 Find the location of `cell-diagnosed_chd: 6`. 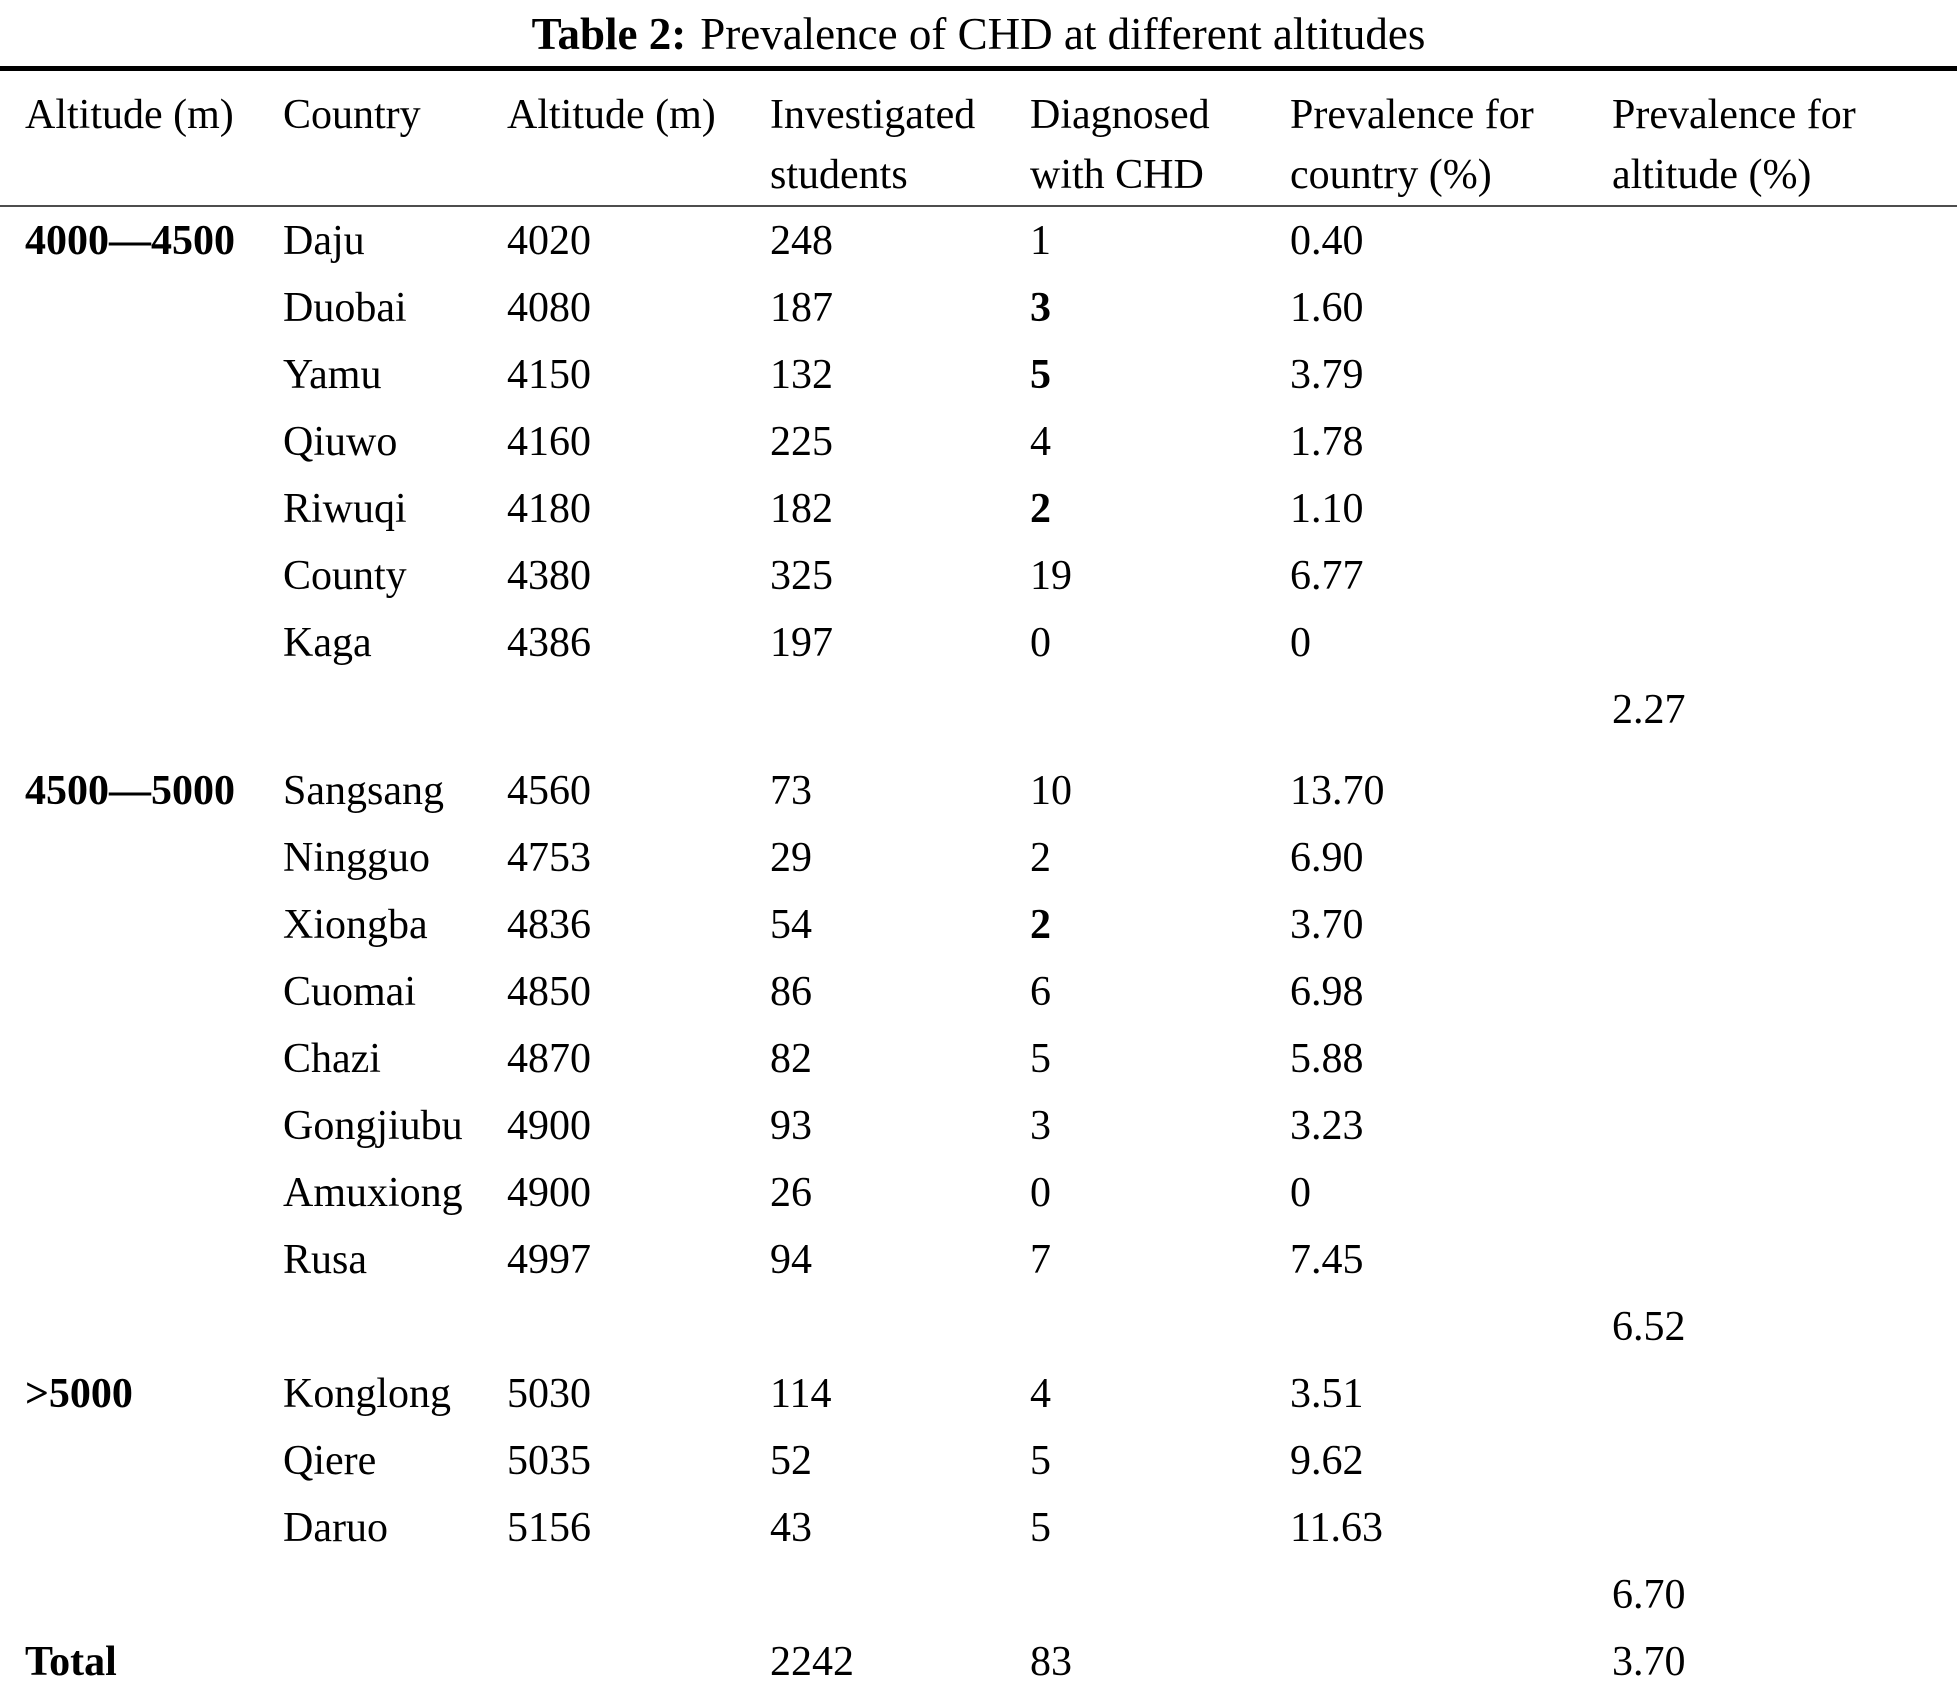

cell-diagnosed_chd: 6 is located at coordinates (1040, 991).